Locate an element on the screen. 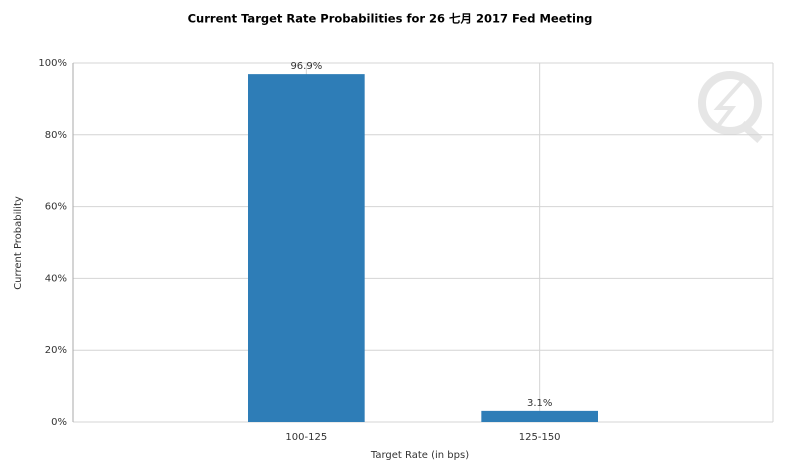 The height and width of the screenshot is (464, 800). y-tick-label: 100% is located at coordinates (52, 63).